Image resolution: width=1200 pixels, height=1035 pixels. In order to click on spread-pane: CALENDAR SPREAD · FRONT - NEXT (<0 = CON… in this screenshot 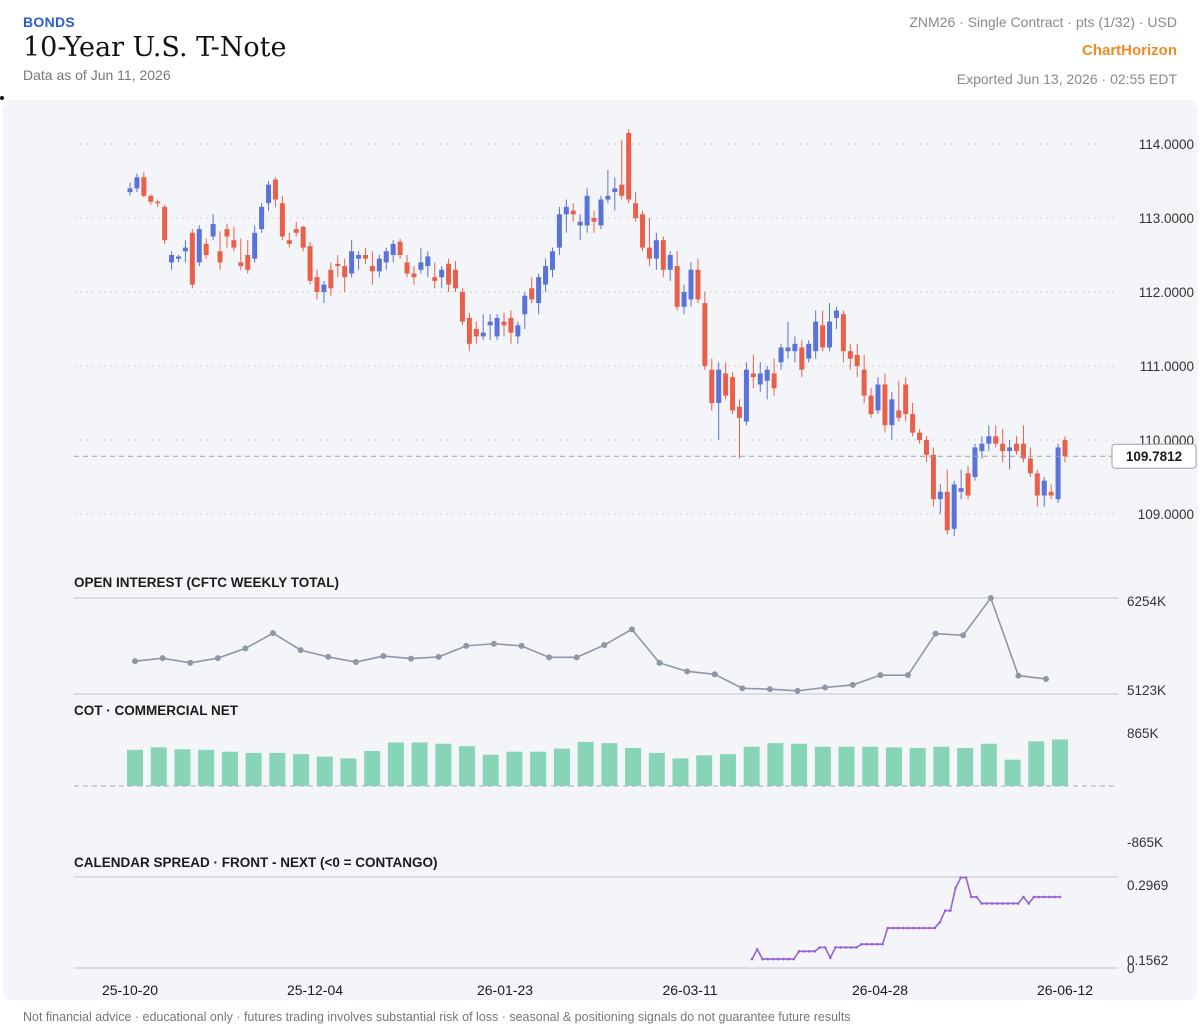, I will do `click(621, 915)`.